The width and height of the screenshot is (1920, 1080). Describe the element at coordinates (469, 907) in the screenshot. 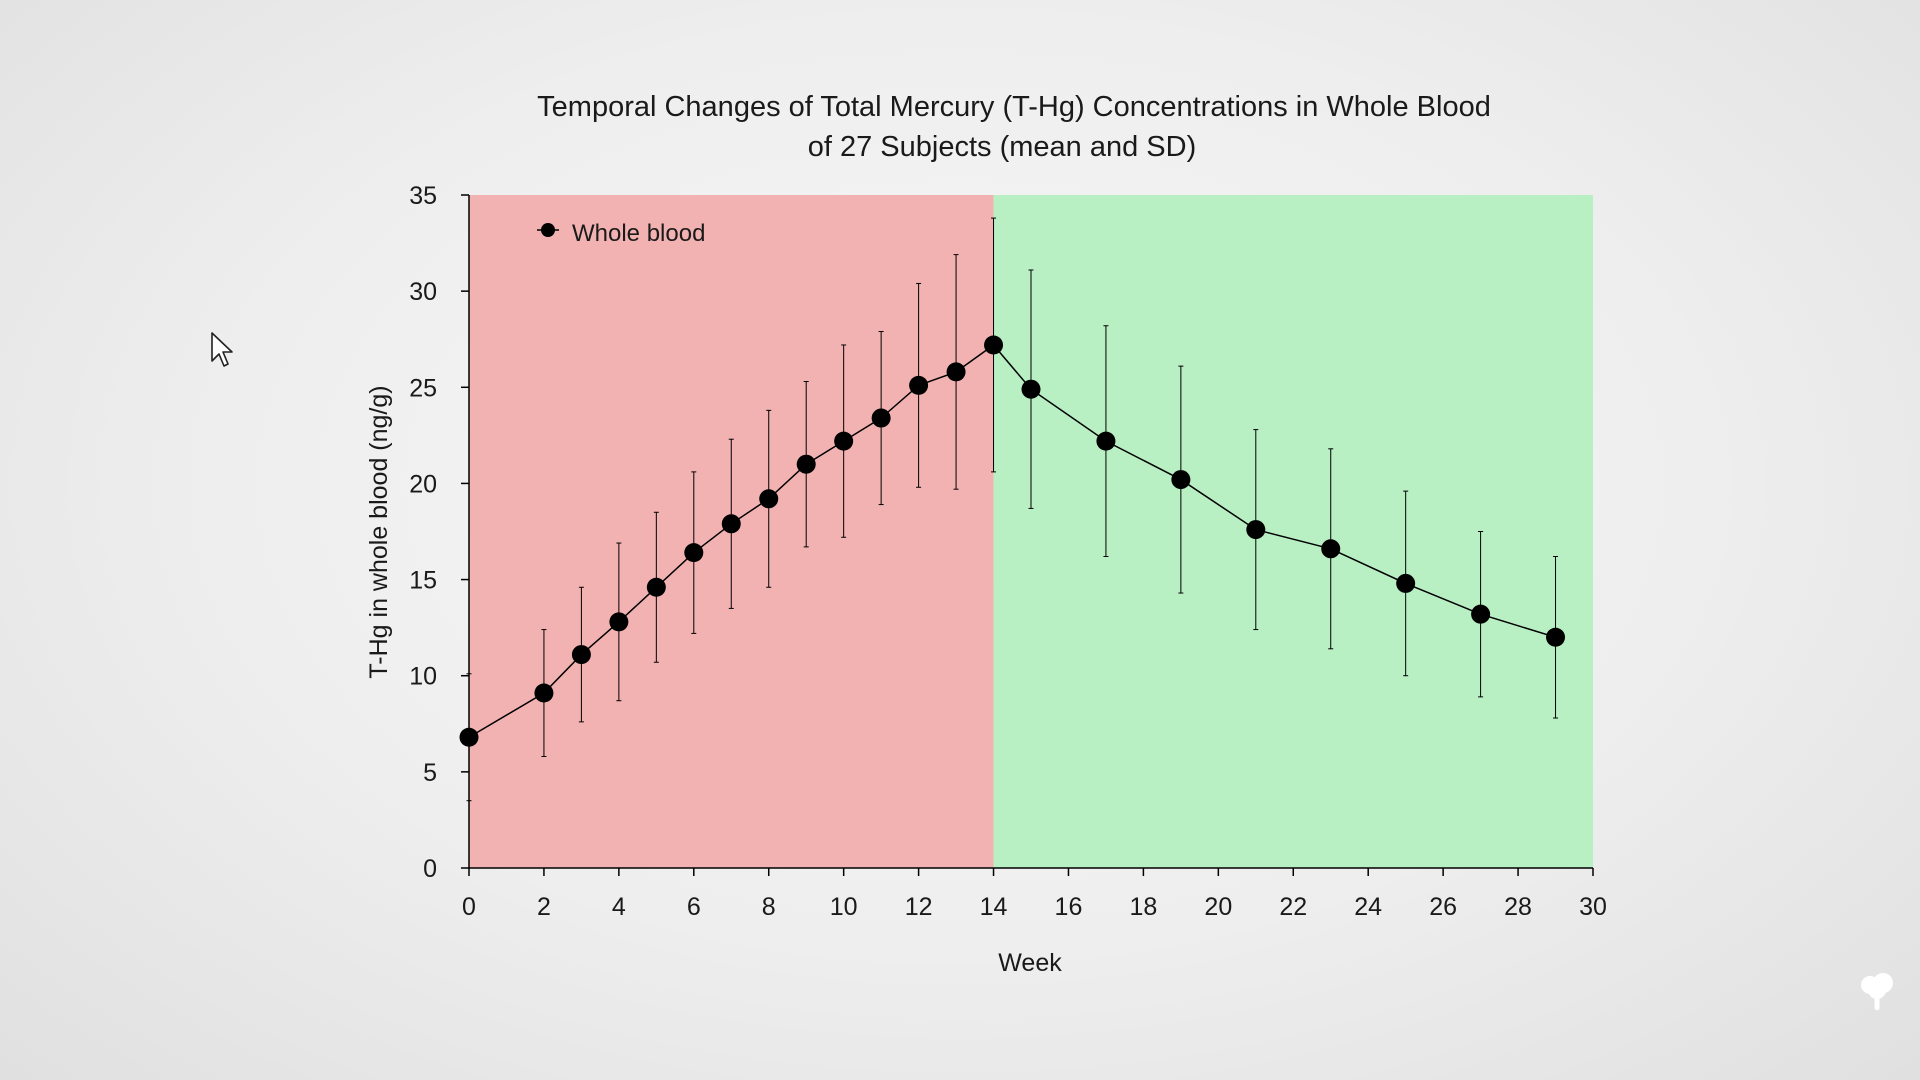

I see `x-tick-label: 0` at that location.